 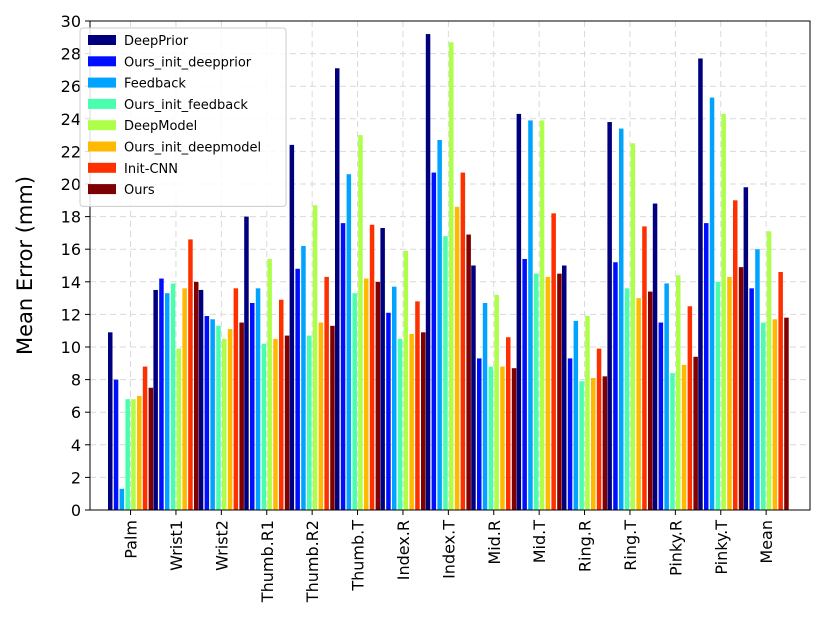 I want to click on x-tick-label: Mid.T, so click(x=539, y=541).